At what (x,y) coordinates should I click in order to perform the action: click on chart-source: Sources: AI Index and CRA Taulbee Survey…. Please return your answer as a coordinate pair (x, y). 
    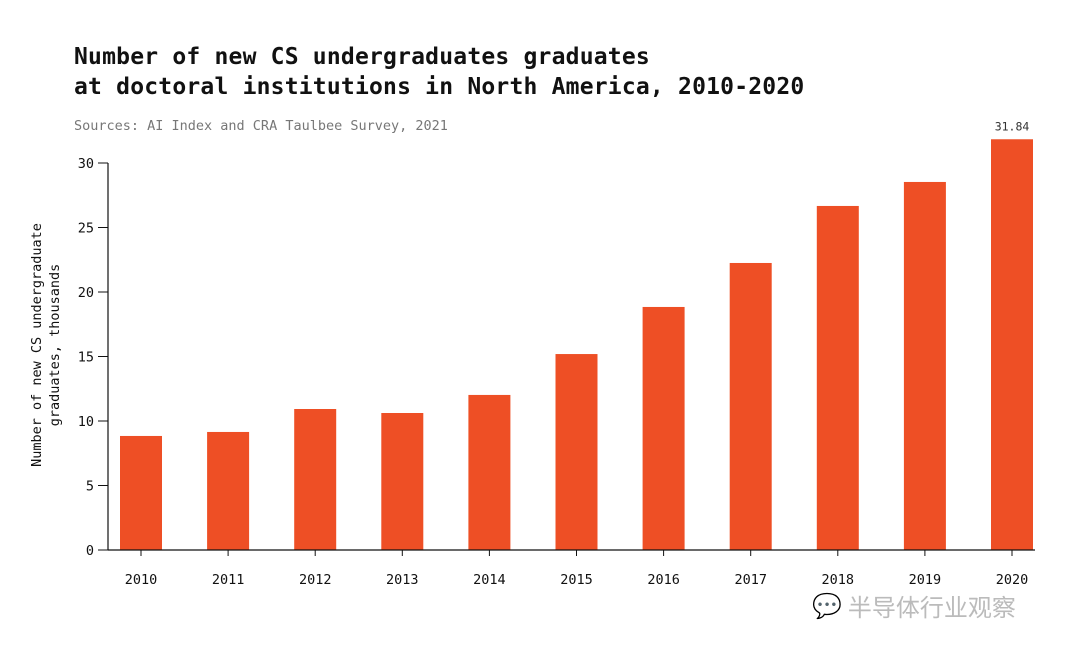
    Looking at the image, I should click on (261, 126).